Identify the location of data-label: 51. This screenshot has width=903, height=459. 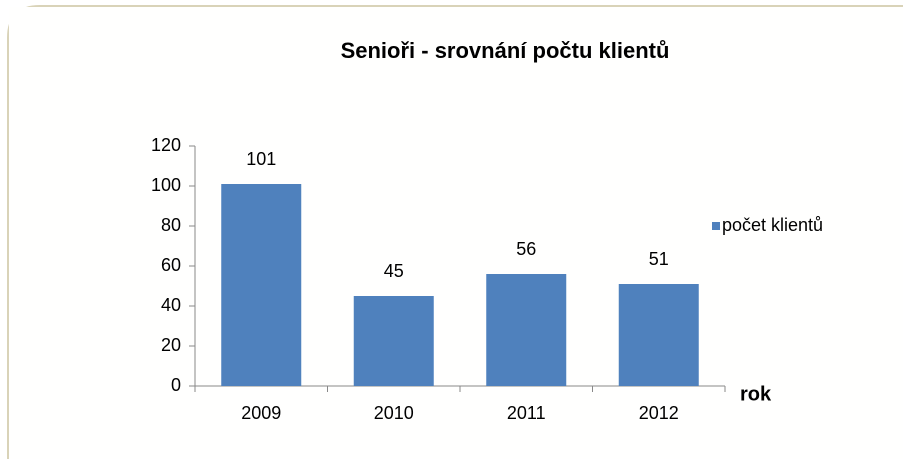
(659, 259).